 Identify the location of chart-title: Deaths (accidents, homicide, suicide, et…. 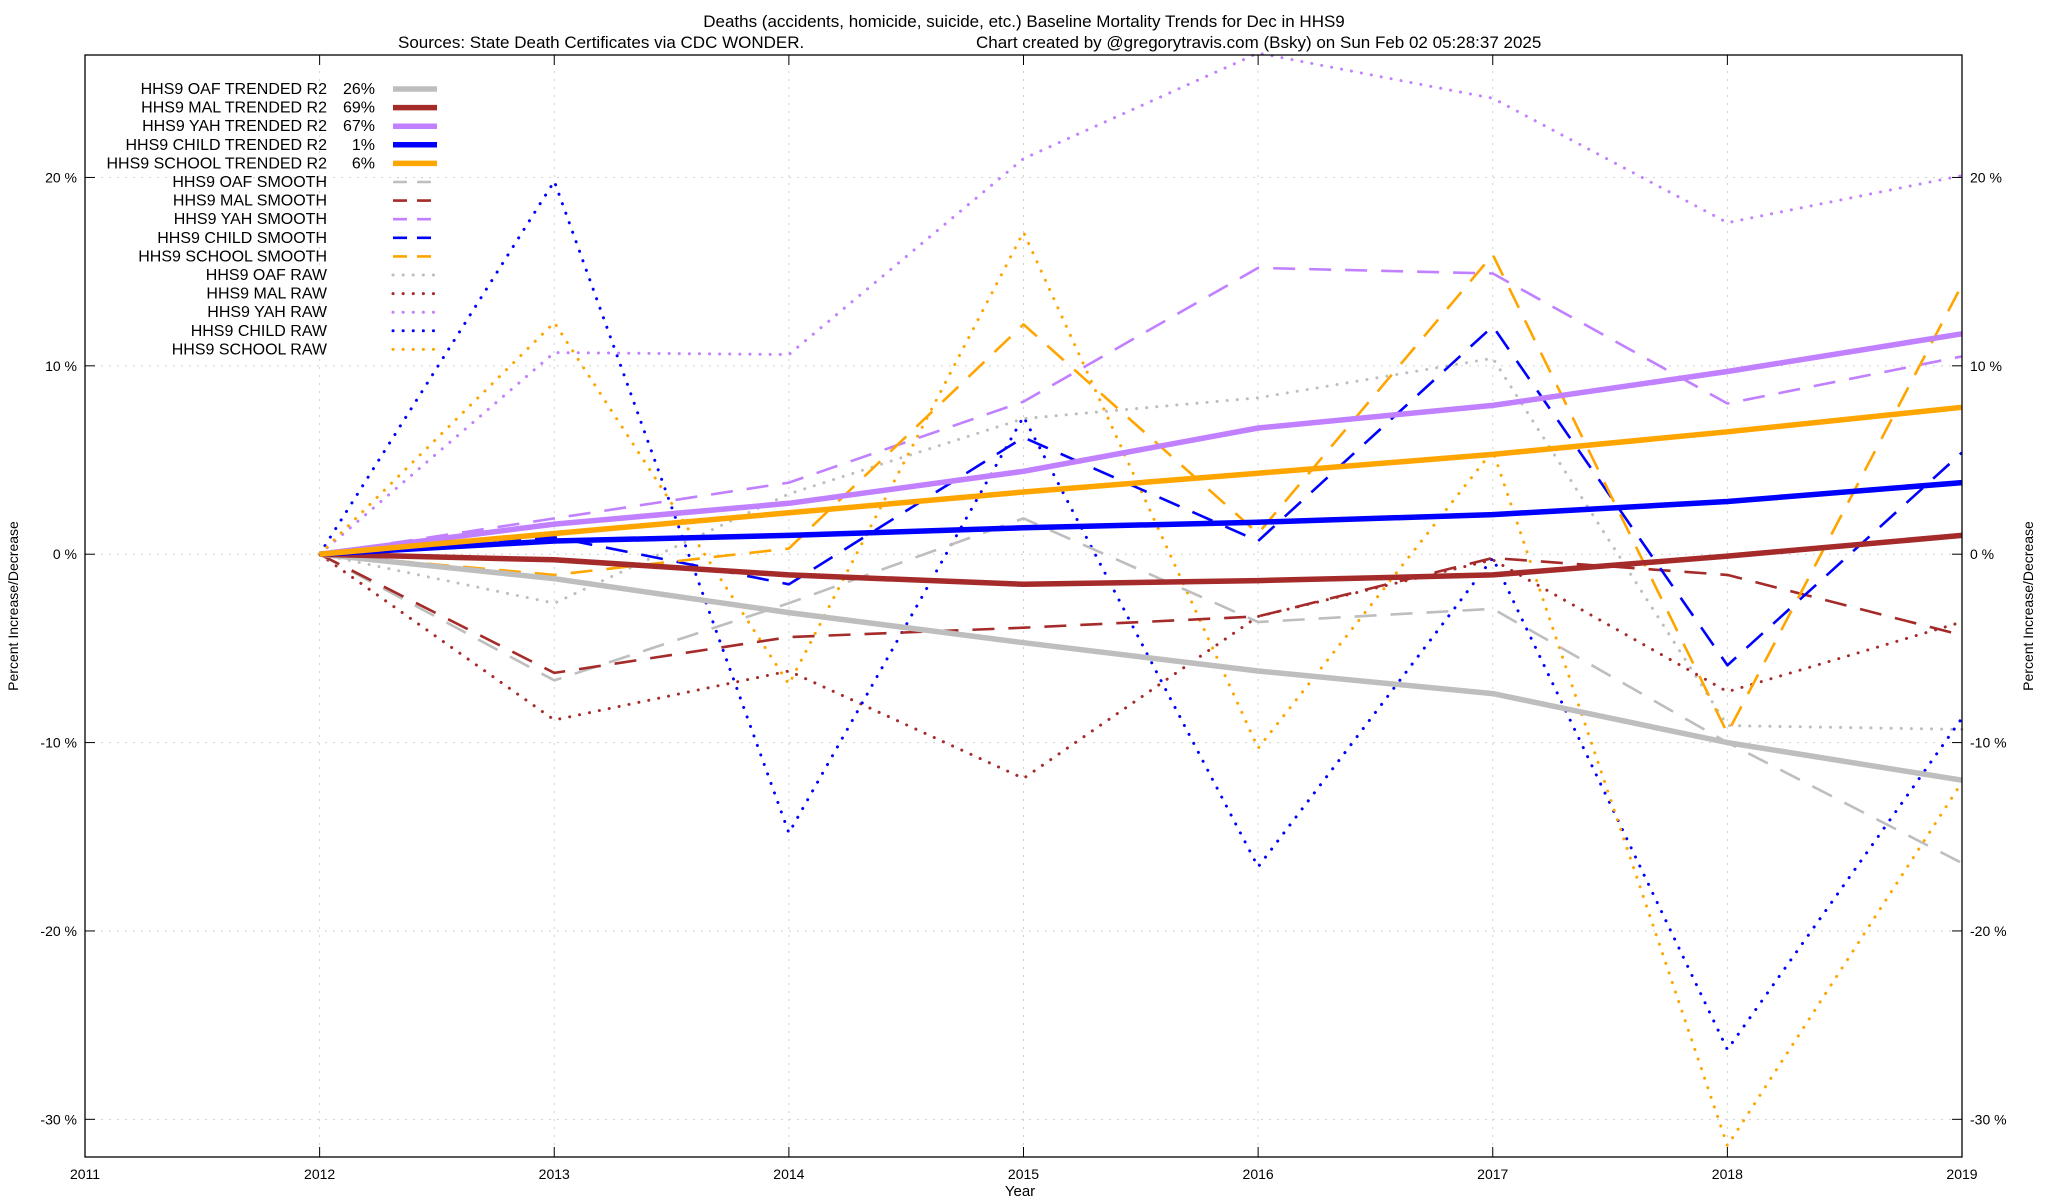
(1024, 21).